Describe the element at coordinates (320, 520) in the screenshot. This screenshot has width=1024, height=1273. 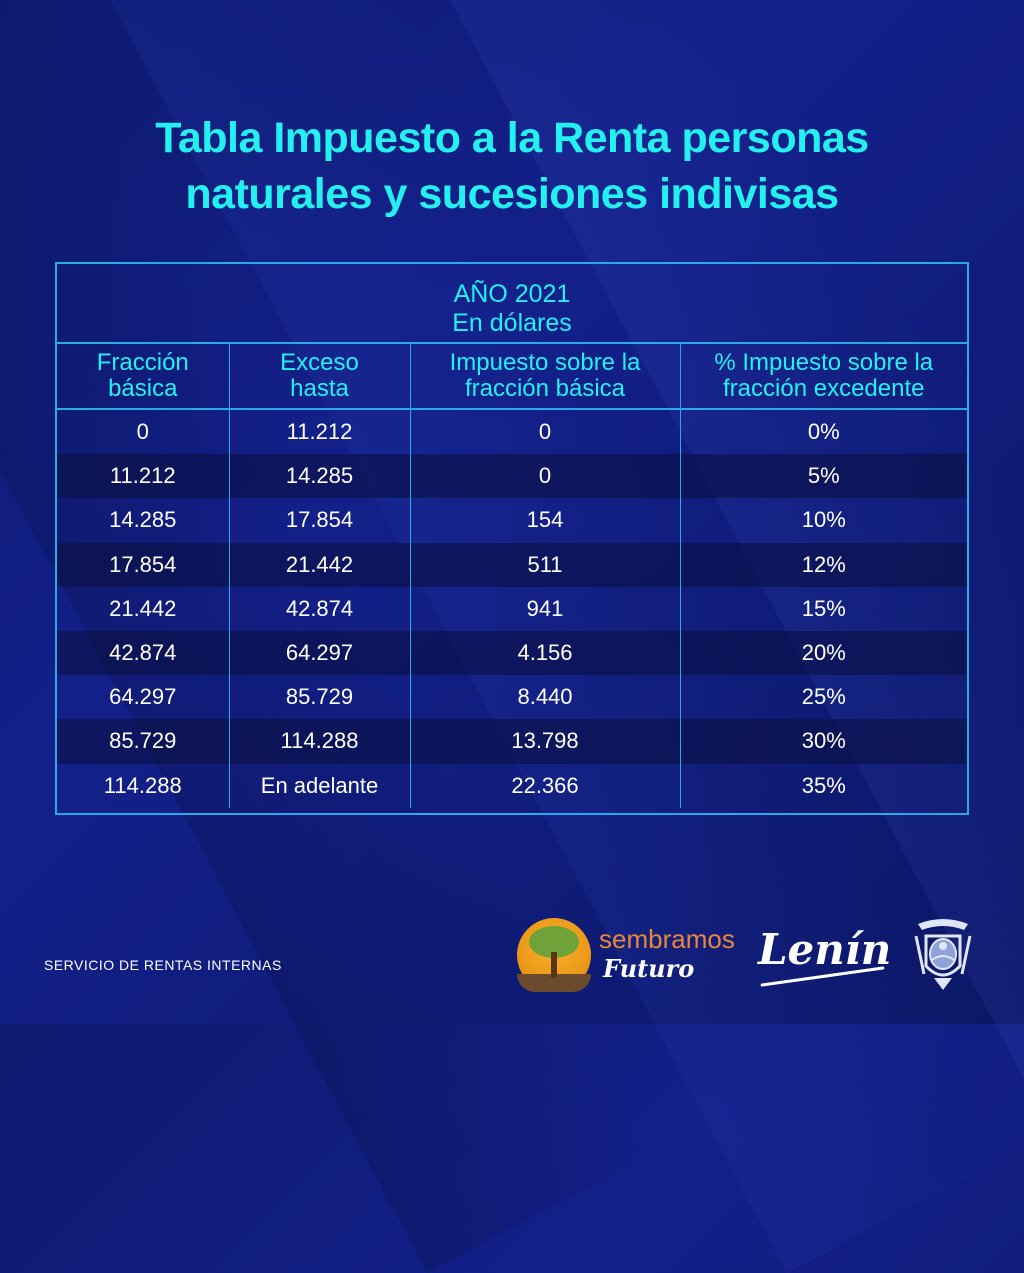
I see `cell-exceso-hasta: 17.854` at that location.